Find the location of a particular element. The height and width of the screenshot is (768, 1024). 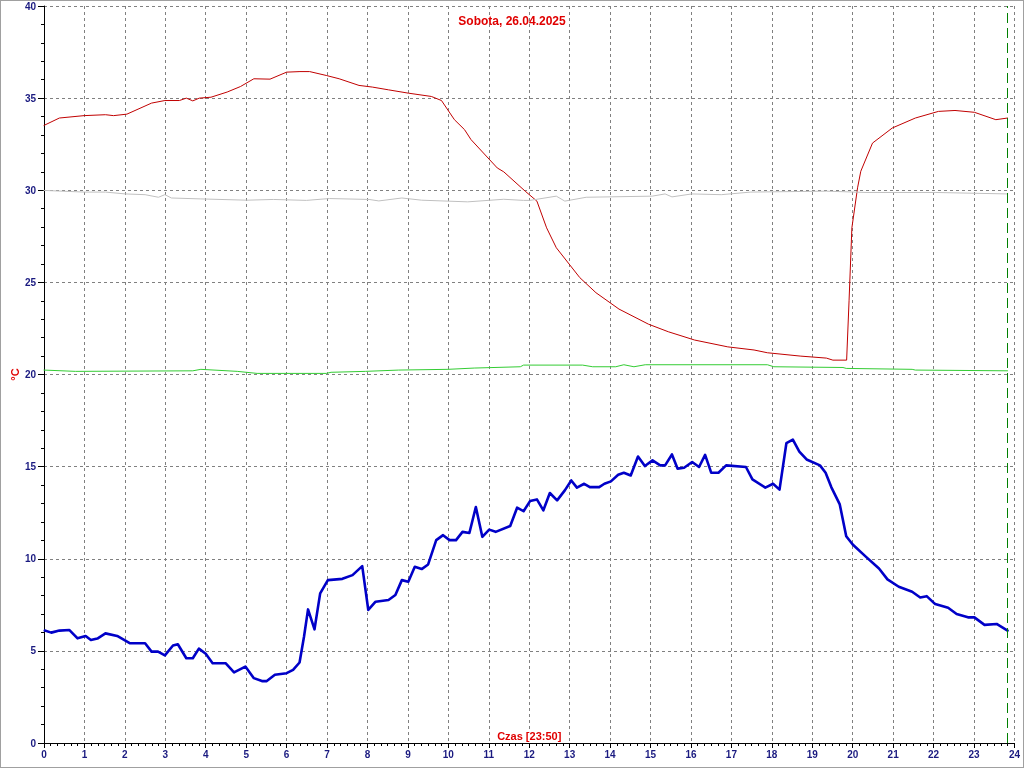

y-tick-label: 15 is located at coordinates (30, 467).